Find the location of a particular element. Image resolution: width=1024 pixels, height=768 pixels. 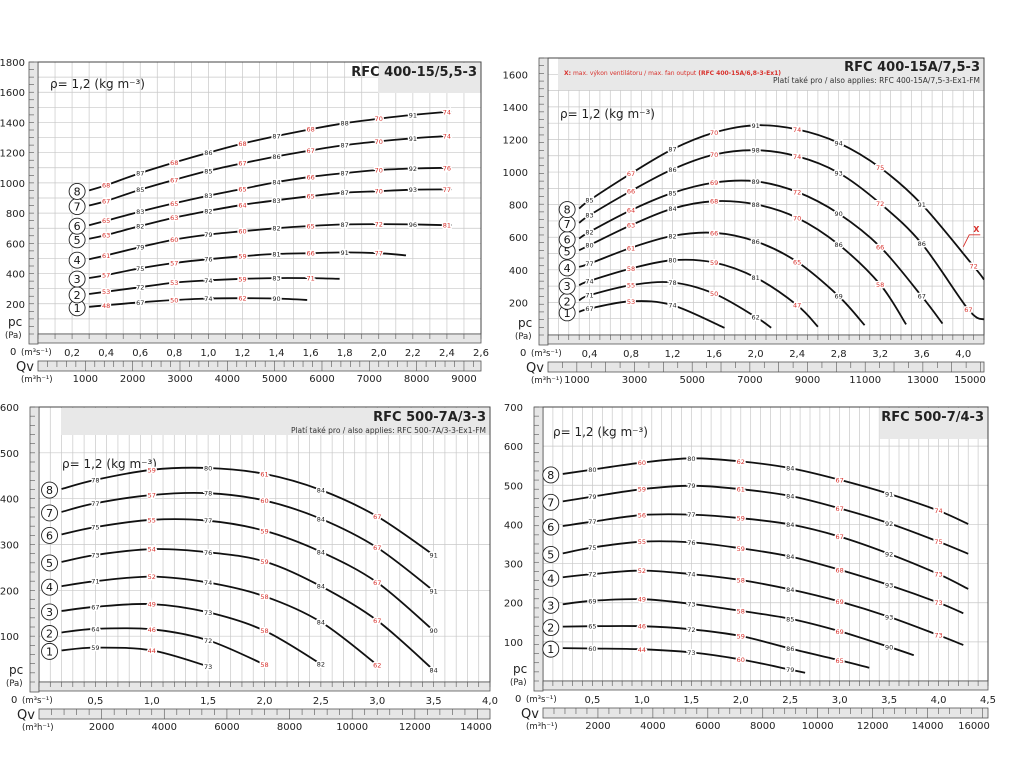

m3h-tick-label: 9000 is located at coordinates (463, 379).